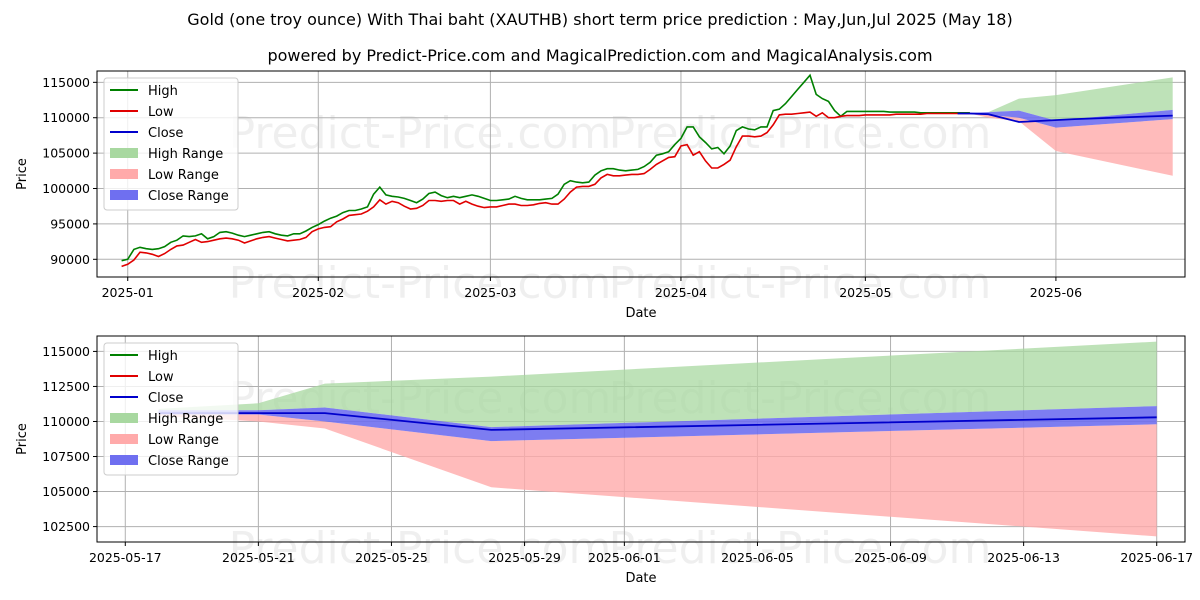  I want to click on x-tick-label: 2025-05-17, so click(125, 557).